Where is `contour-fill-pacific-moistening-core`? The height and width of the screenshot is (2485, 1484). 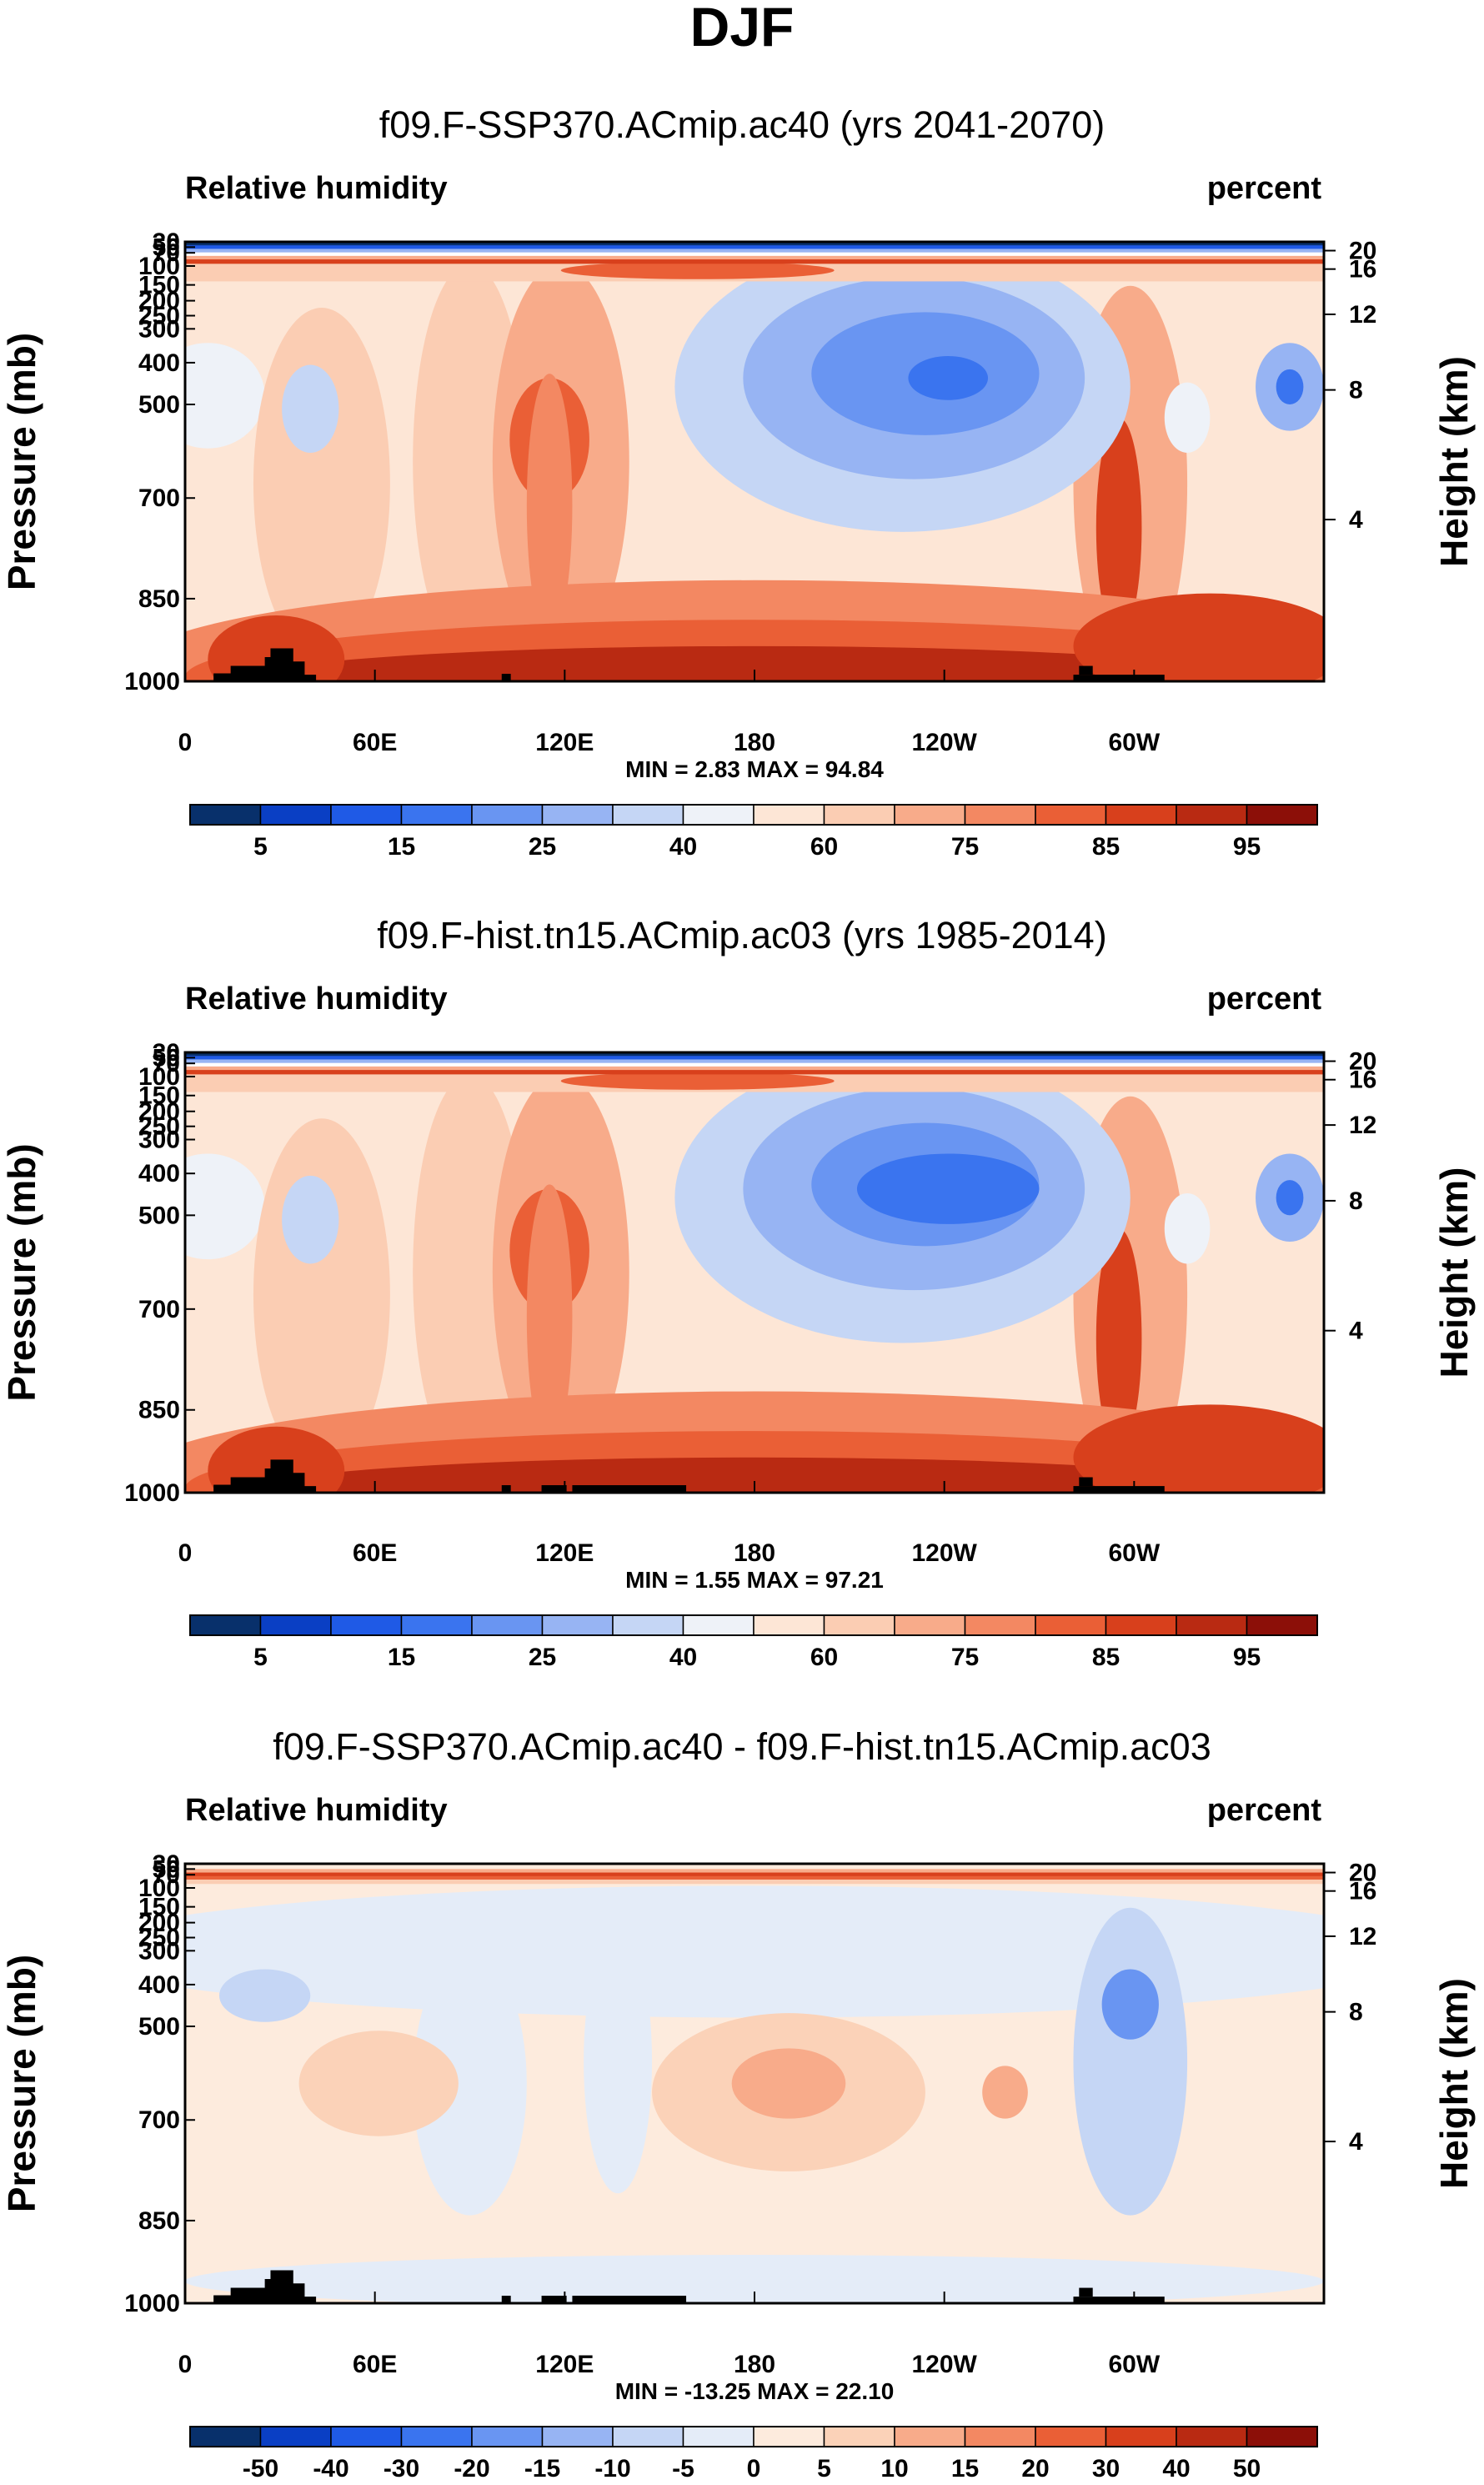
contour-fill-pacific-moistening-core is located at coordinates (788, 2083).